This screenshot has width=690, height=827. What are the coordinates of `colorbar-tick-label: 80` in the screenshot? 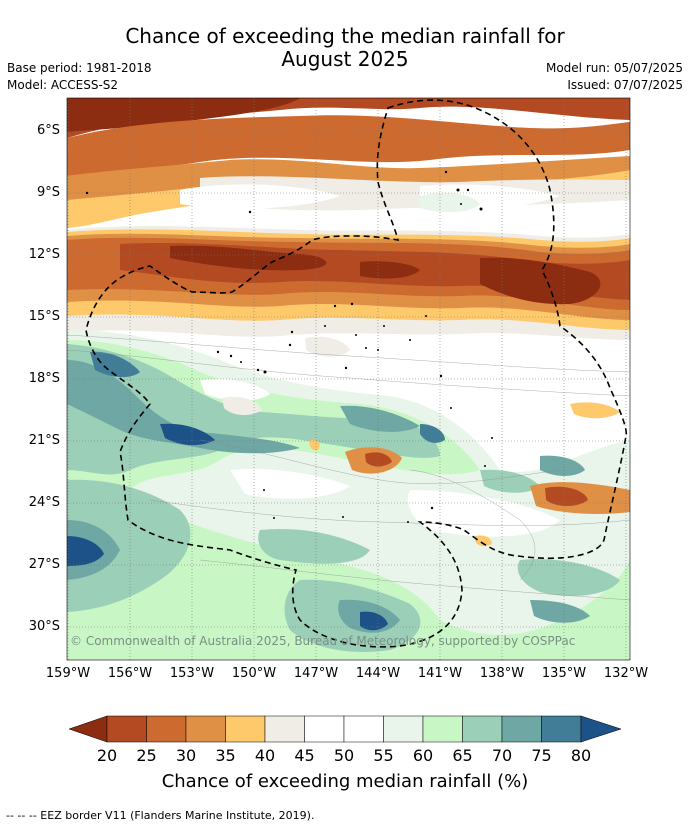 It's located at (581, 755).